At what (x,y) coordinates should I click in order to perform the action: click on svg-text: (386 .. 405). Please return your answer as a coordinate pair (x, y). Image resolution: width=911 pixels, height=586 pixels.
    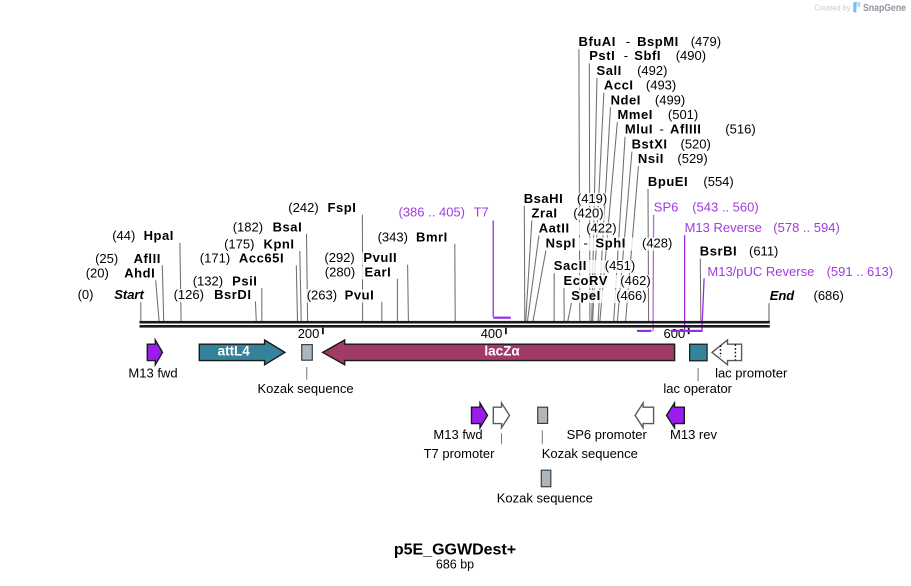
    Looking at the image, I should click on (432, 211).